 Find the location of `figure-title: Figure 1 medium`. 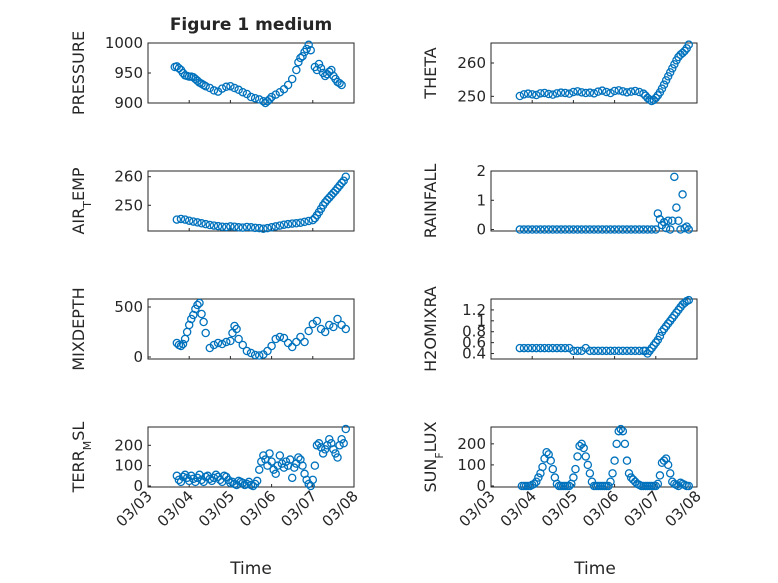

figure-title: Figure 1 medium is located at coordinates (251, 25).